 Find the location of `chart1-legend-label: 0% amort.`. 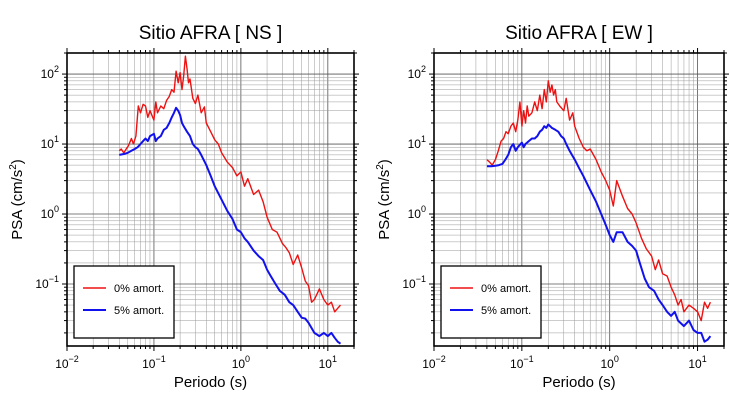

chart1-legend-label: 0% amort. is located at coordinates (506, 289).